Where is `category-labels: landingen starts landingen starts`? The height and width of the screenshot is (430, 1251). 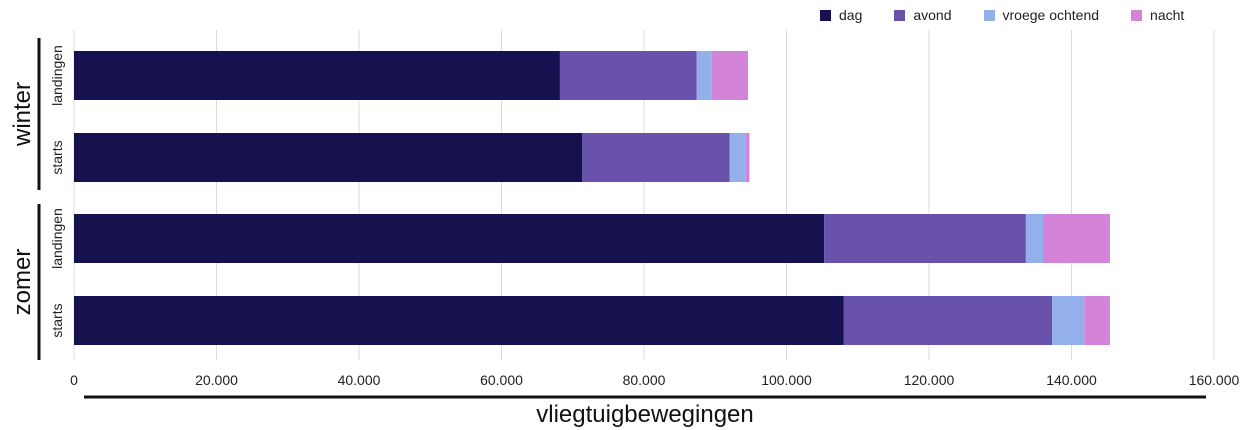 category-labels: landingen starts landingen starts is located at coordinates (57, 191).